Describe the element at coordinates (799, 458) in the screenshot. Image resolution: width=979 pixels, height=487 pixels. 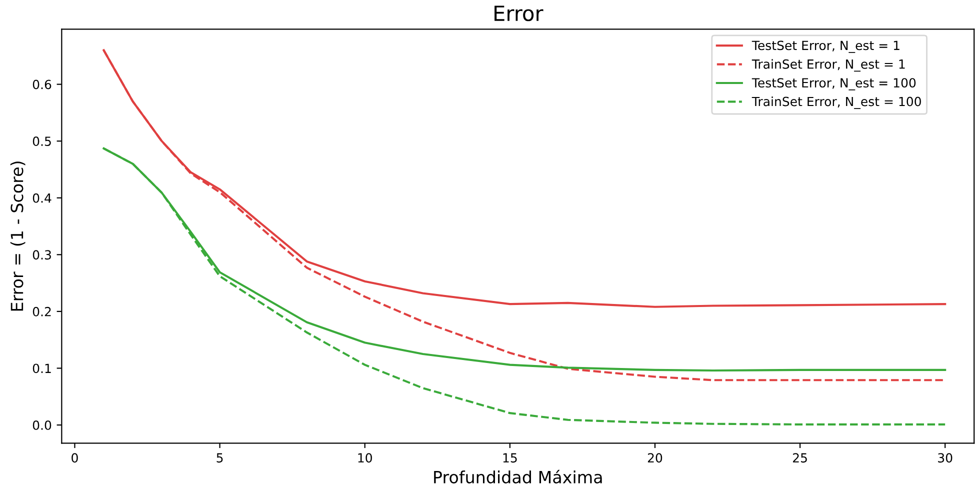
I see `x-tick-label: 25` at that location.